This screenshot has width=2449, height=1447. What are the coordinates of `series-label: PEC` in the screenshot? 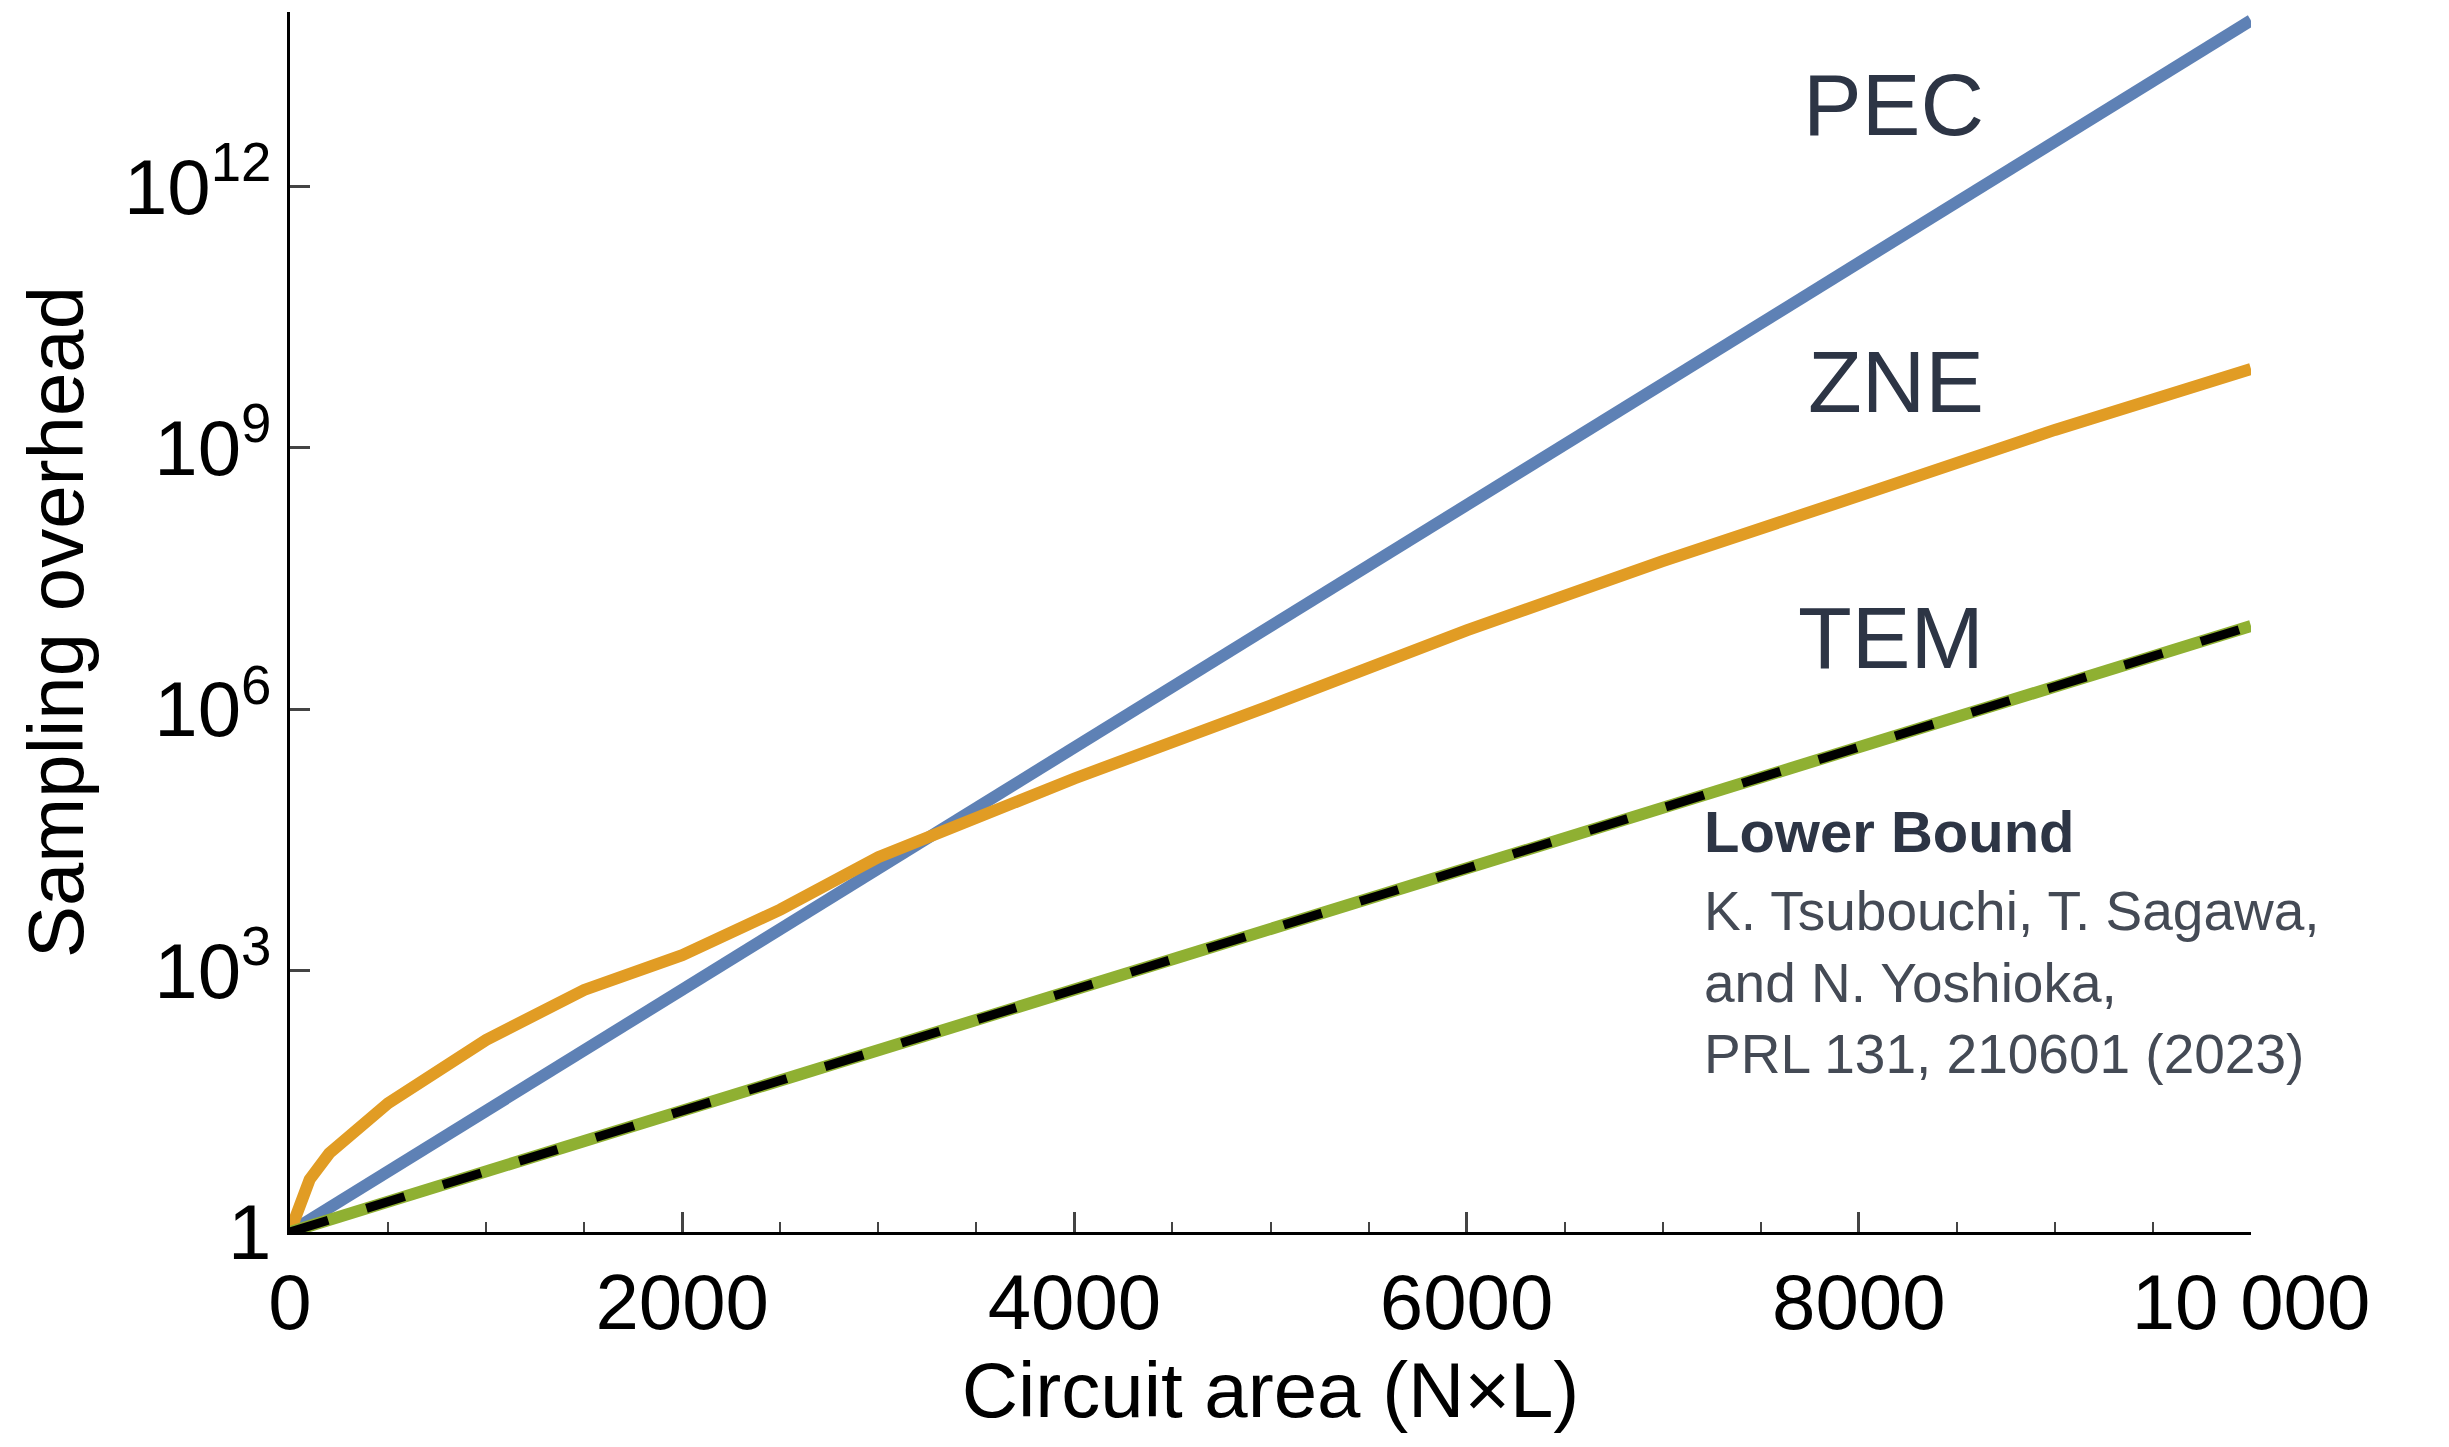 It's located at (1893, 104).